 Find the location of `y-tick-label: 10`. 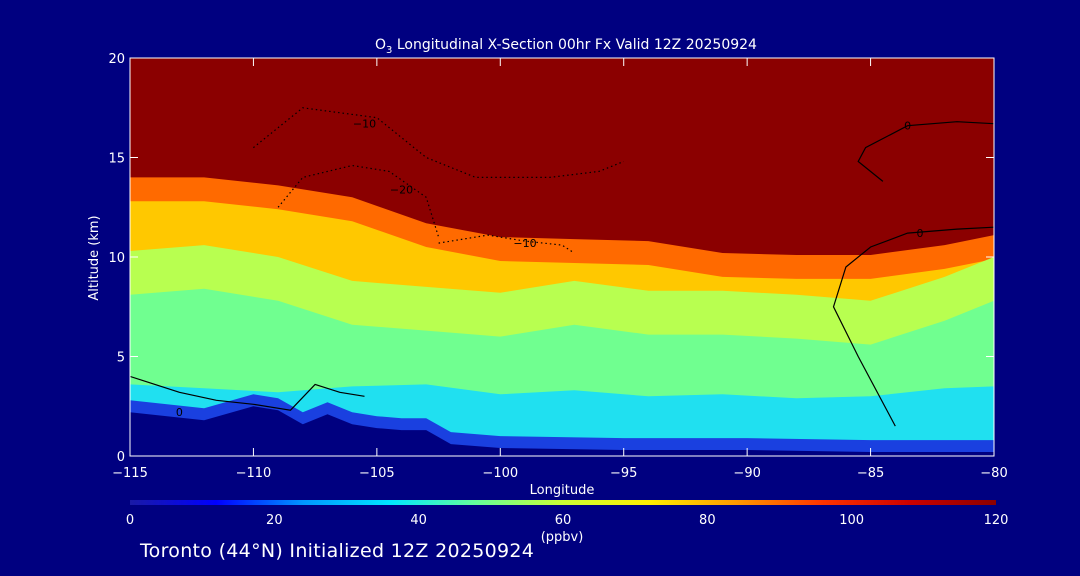

y-tick-label: 10 is located at coordinates (116, 258).